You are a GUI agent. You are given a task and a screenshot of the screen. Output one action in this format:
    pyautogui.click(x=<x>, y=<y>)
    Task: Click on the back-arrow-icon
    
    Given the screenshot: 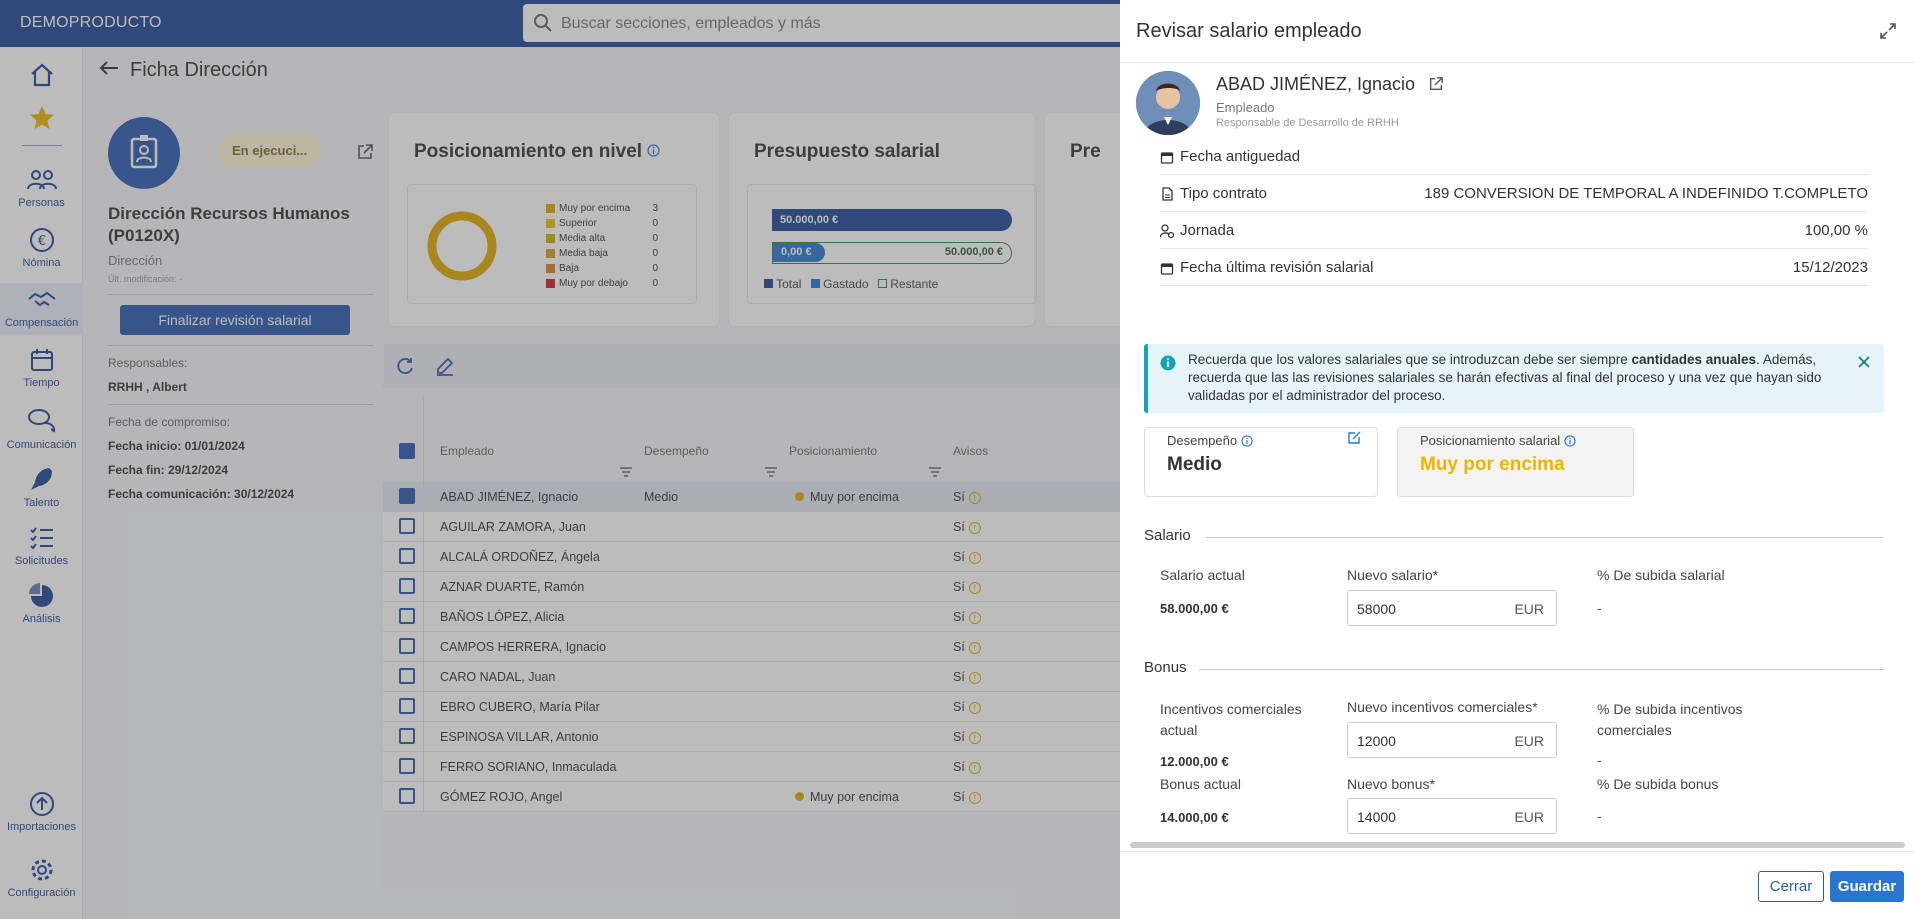 What is the action you would take?
    pyautogui.click(x=110, y=70)
    